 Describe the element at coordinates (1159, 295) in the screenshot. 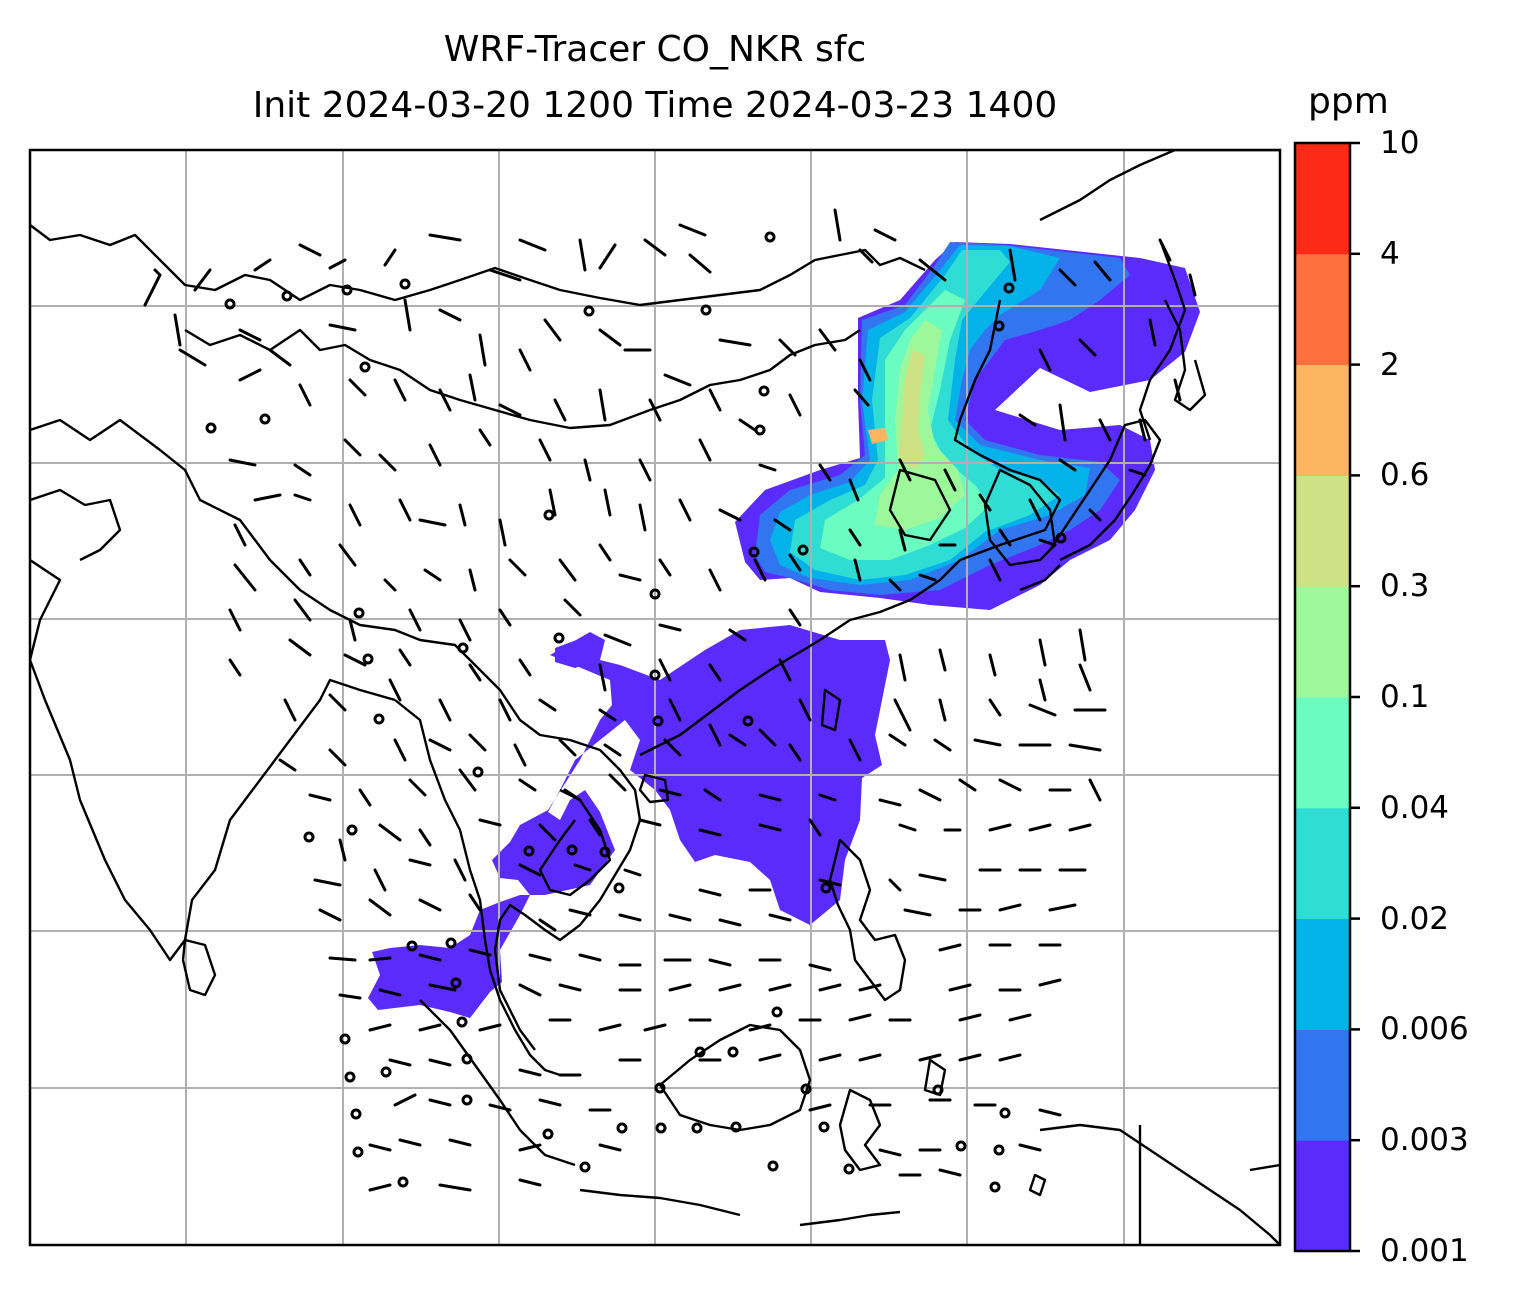

I see `russia-coast` at that location.